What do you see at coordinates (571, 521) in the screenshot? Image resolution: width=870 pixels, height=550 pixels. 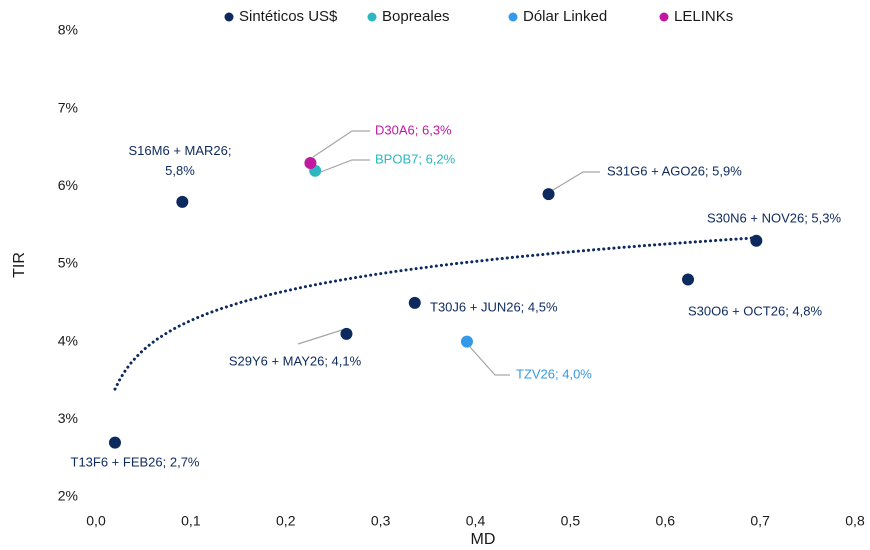 I see `x-tick-label: 0,5` at bounding box center [571, 521].